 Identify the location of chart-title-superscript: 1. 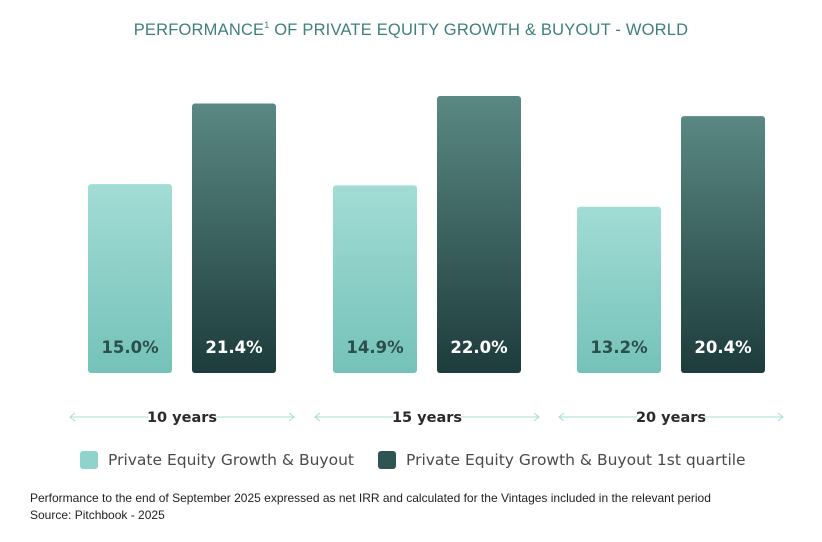
(267, 25).